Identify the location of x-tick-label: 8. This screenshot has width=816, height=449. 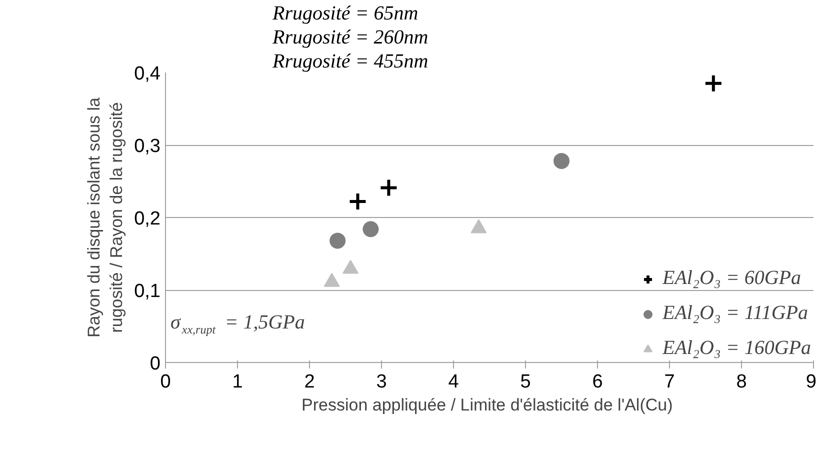
(741, 382).